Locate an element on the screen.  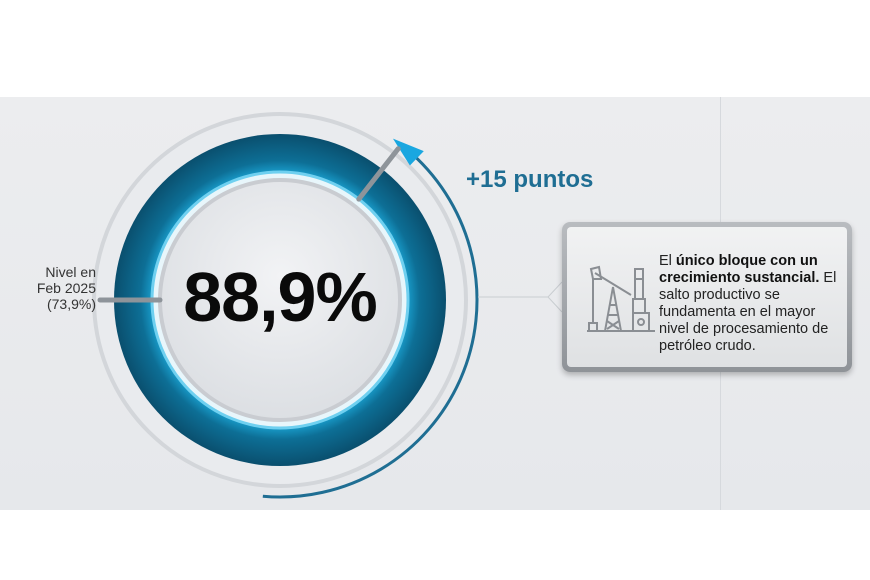
connector-notch is located at coordinates (555, 297).